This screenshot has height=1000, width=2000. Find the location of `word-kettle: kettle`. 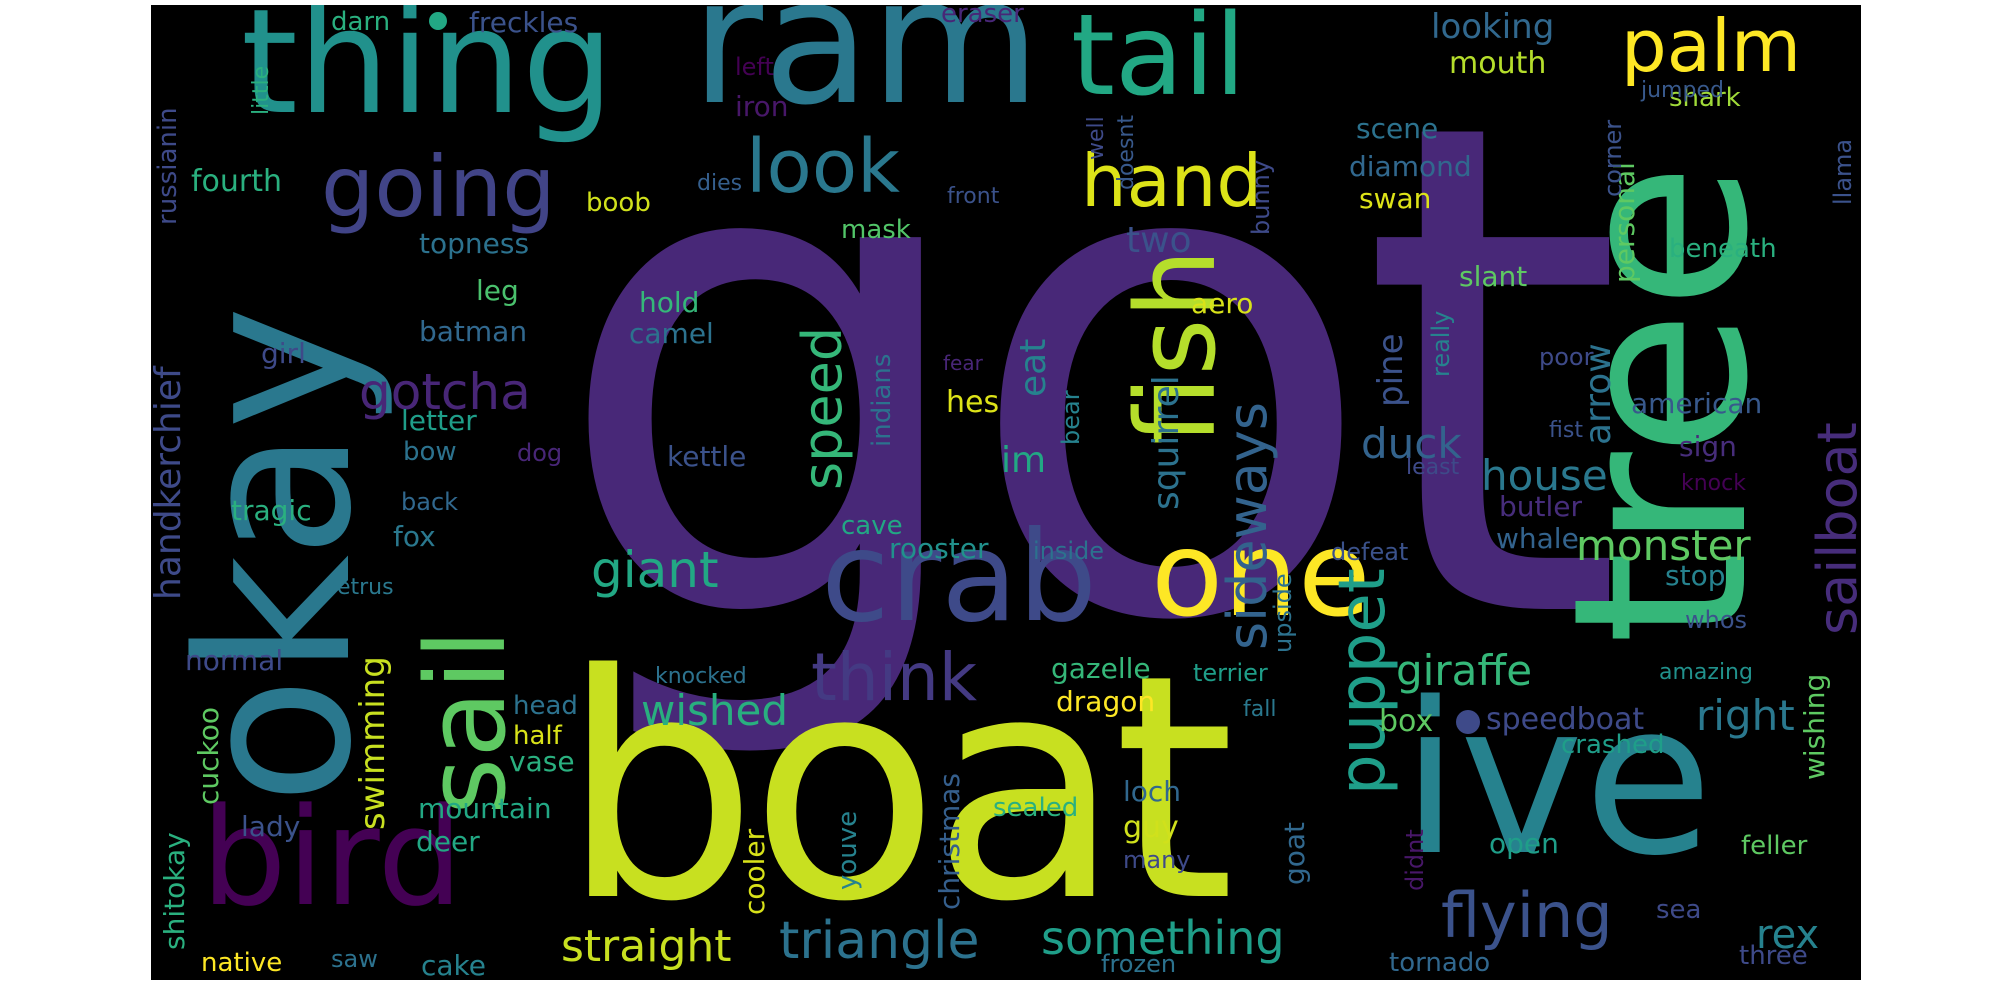

word-kettle: kettle is located at coordinates (707, 456).